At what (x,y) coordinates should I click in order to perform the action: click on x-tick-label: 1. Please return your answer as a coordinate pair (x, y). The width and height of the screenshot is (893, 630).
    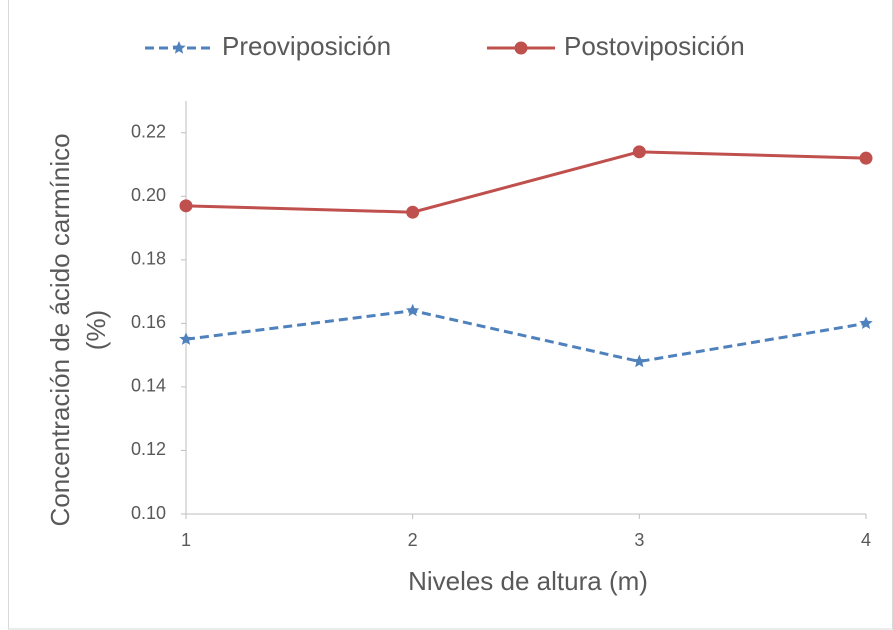
    Looking at the image, I should click on (186, 540).